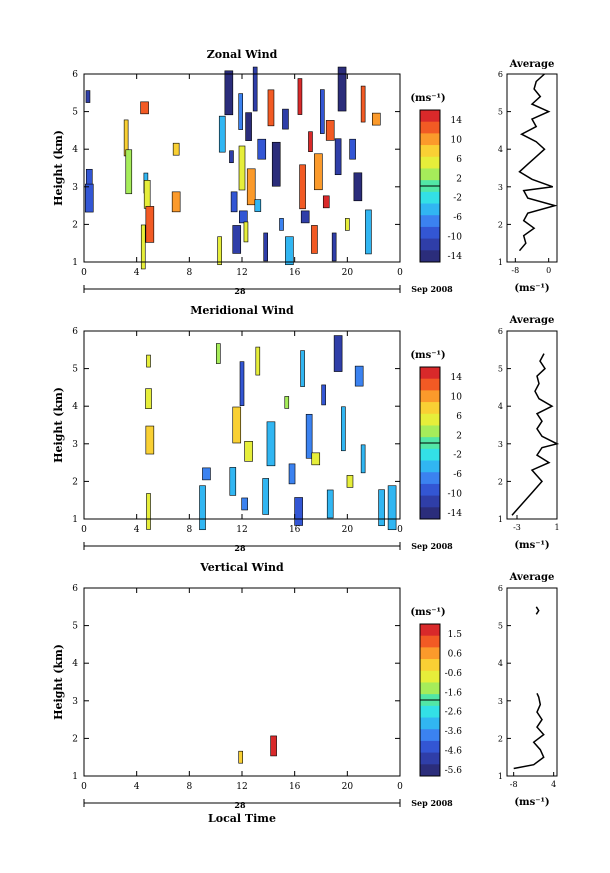 The image size is (610, 873). I want to click on average-title: Average, so click(532, 64).